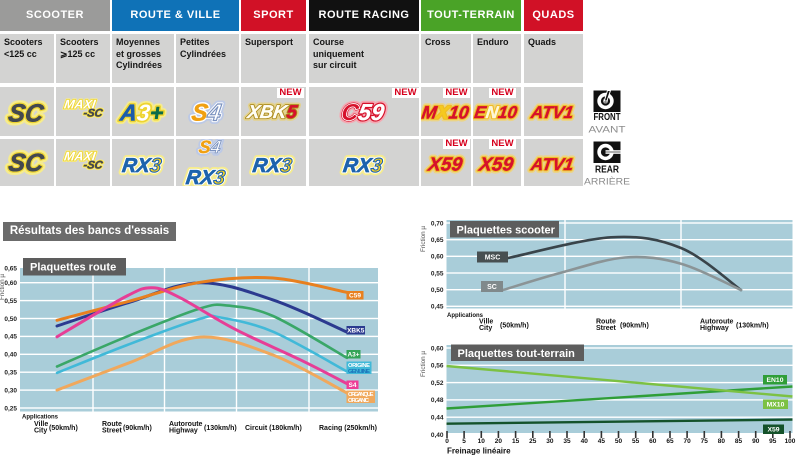  I want to click on svg-text: GENUINE, so click(359, 372).